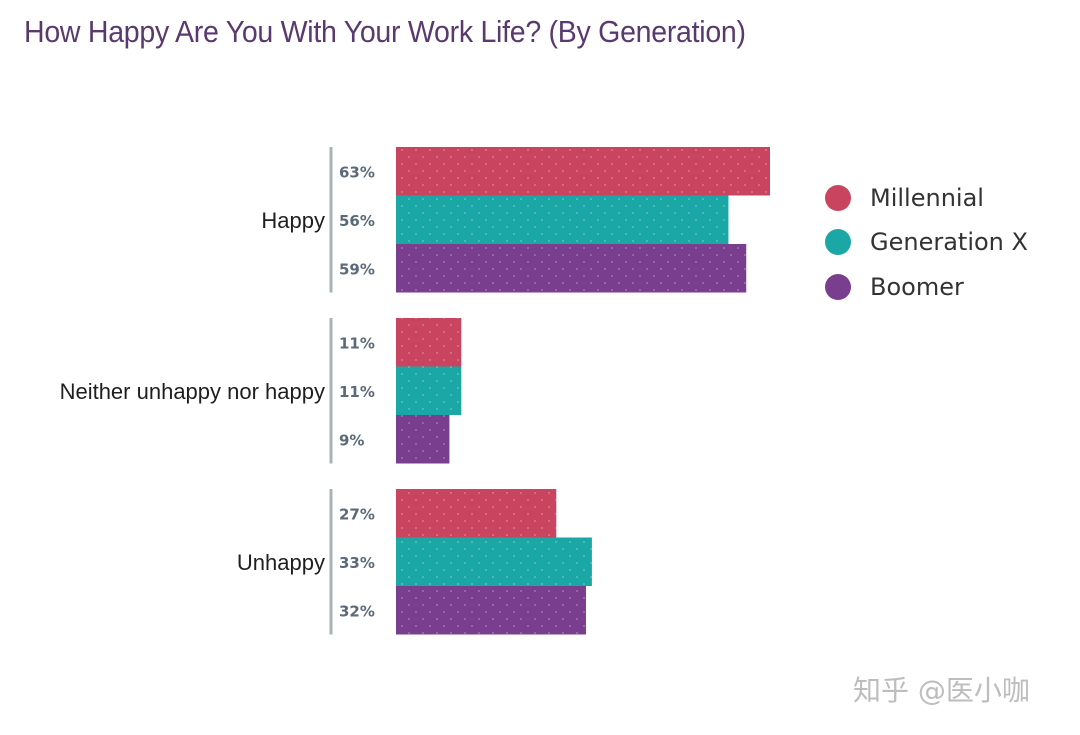 This screenshot has width=1080, height=735. I want to click on category-label: Happy, so click(293, 220).